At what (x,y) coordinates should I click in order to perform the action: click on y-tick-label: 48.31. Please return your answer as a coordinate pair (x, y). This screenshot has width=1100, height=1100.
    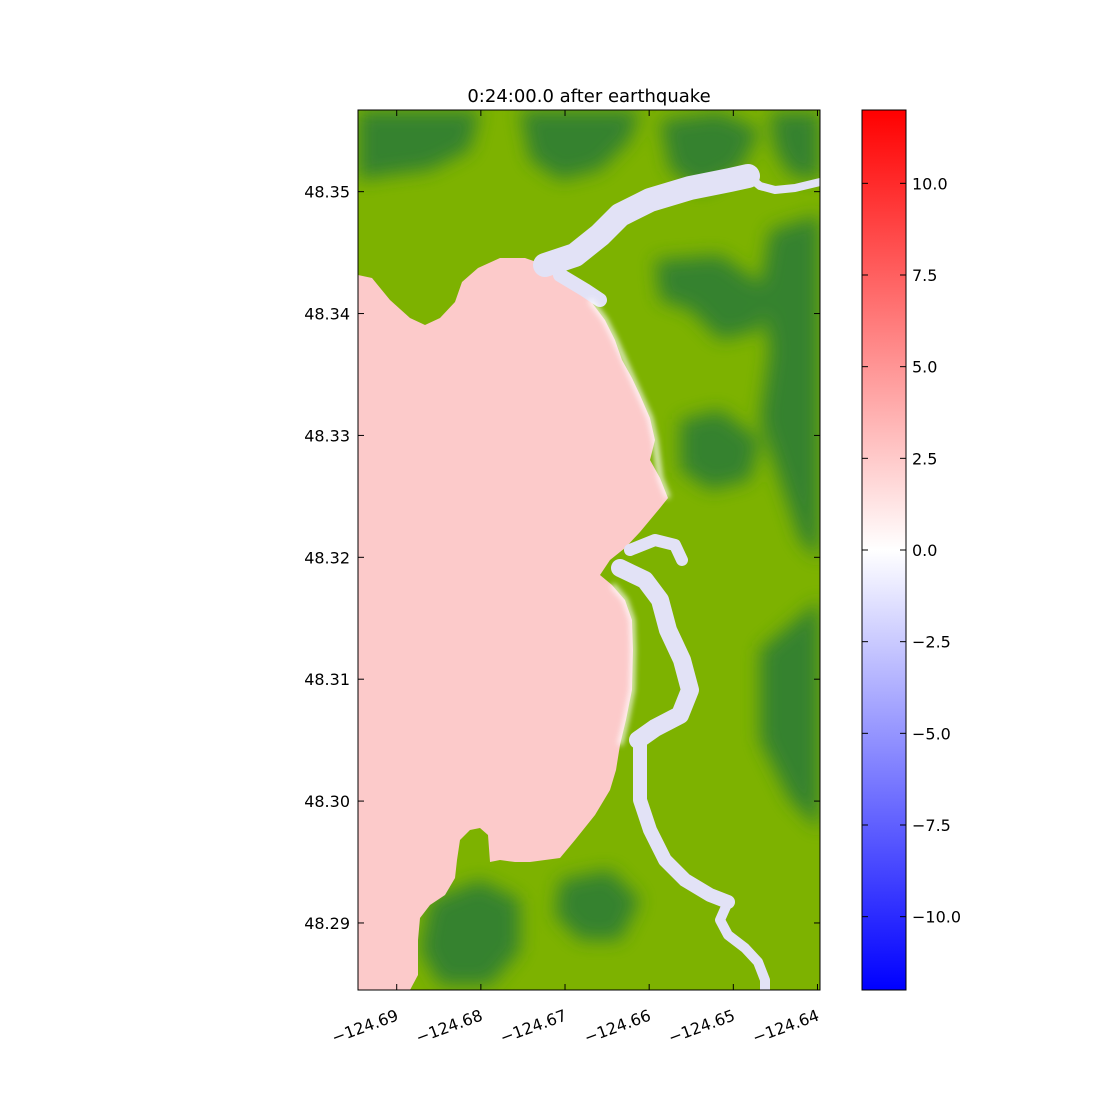
    Looking at the image, I should click on (327, 679).